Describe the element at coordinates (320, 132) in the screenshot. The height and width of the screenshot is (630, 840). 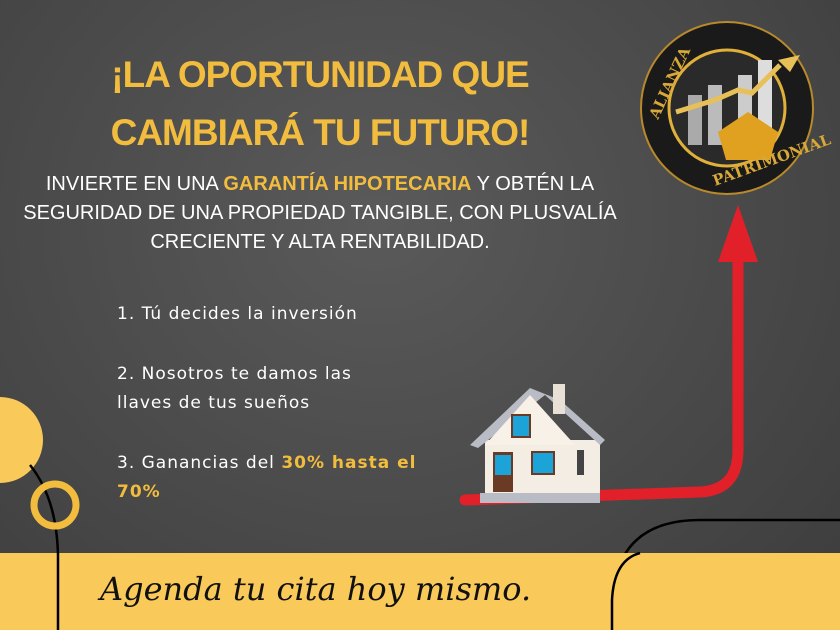
I see `headline-line-2: CAMBIARÁ TU FUTURO!` at that location.